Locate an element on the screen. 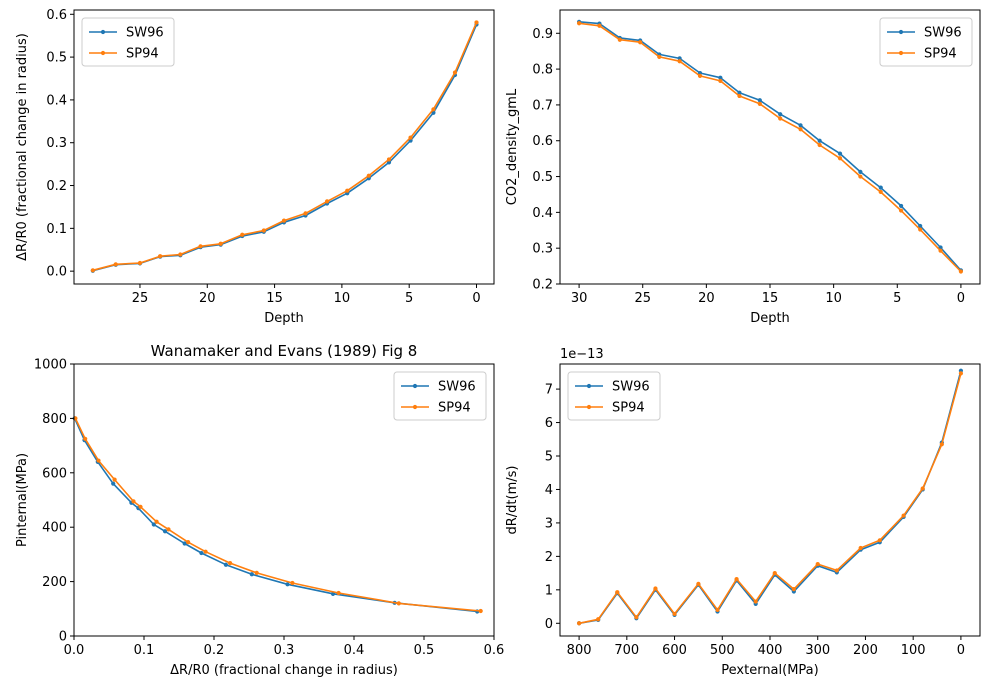 The width and height of the screenshot is (989, 689). y-tick-label: 0.2 is located at coordinates (542, 285).